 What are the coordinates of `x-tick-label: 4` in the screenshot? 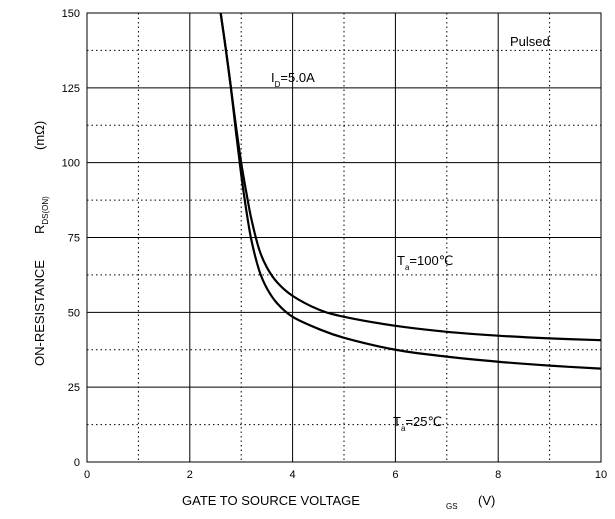 It's located at (293, 475).